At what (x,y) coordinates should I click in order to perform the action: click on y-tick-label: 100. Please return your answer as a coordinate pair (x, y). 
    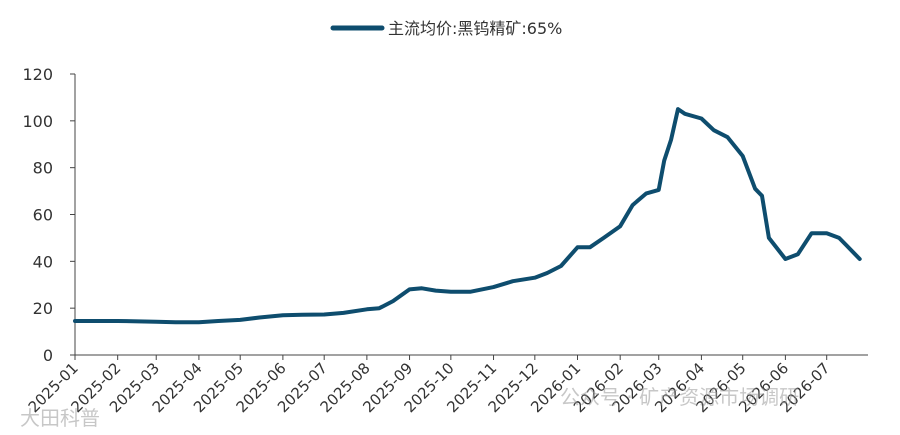
    Looking at the image, I should click on (37, 121).